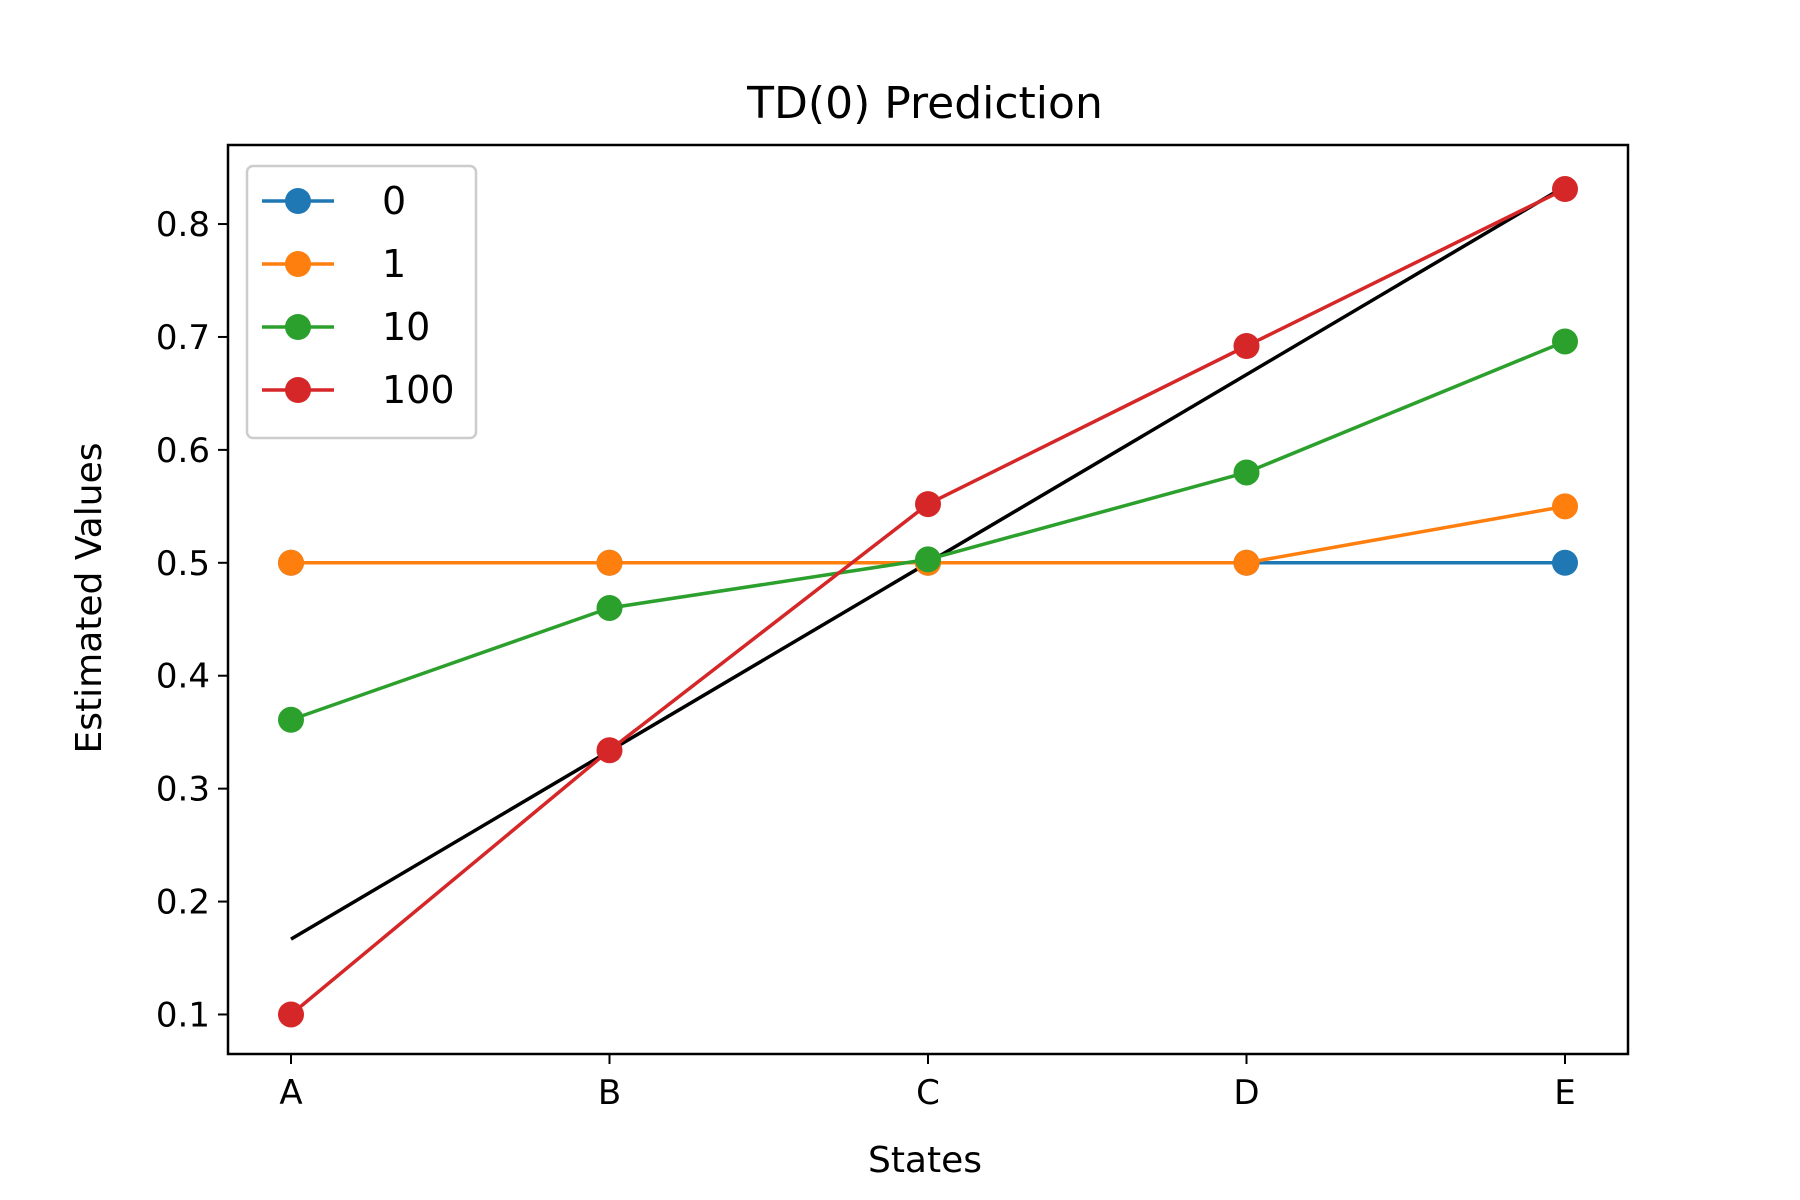 Image resolution: width=1800 pixels, height=1200 pixels. Describe the element at coordinates (394, 264) in the screenshot. I see `legend-label: 1` at that location.